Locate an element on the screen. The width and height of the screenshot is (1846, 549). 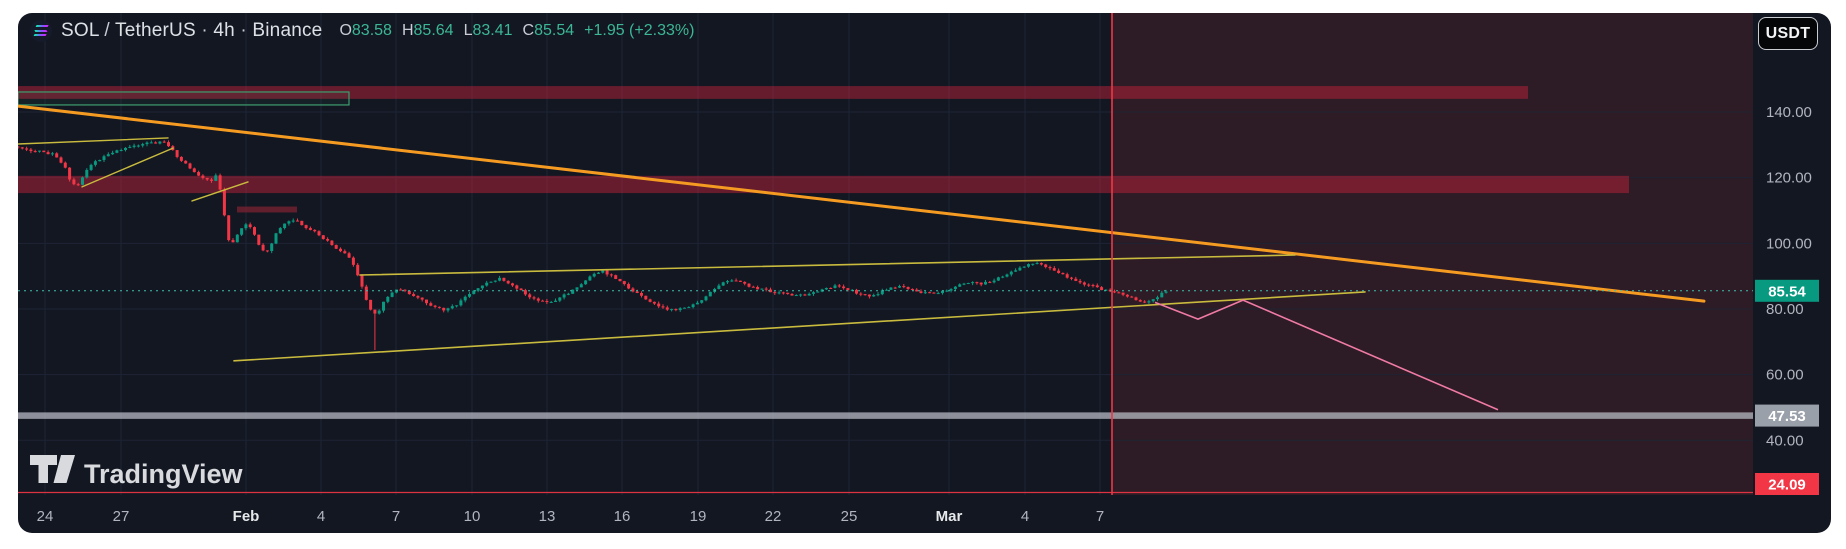
price-axis-label: 100.00 is located at coordinates (1789, 243).